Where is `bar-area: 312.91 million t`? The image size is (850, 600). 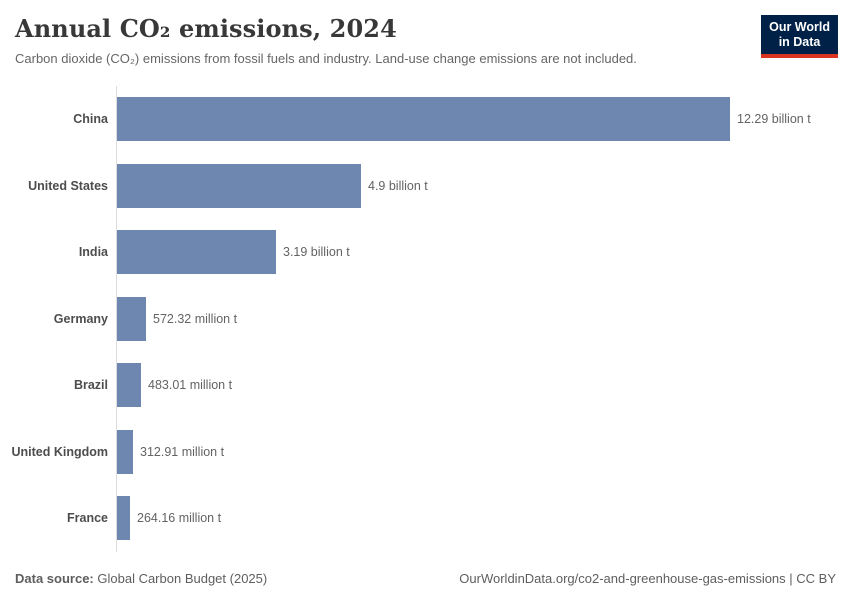
bar-area: 312.91 million t is located at coordinates (483, 451).